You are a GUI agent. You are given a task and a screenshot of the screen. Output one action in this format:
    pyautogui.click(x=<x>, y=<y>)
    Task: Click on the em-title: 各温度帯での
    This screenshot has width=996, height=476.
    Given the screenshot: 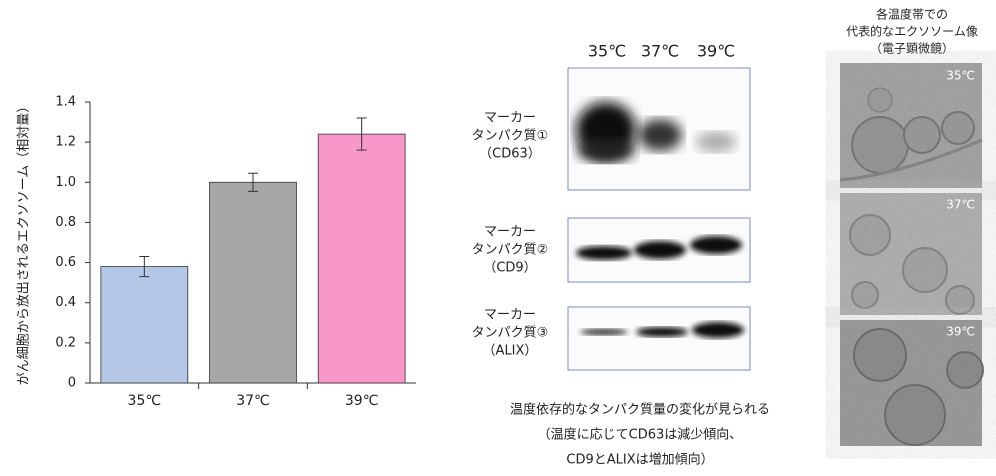 What is the action you would take?
    pyautogui.click(x=912, y=14)
    